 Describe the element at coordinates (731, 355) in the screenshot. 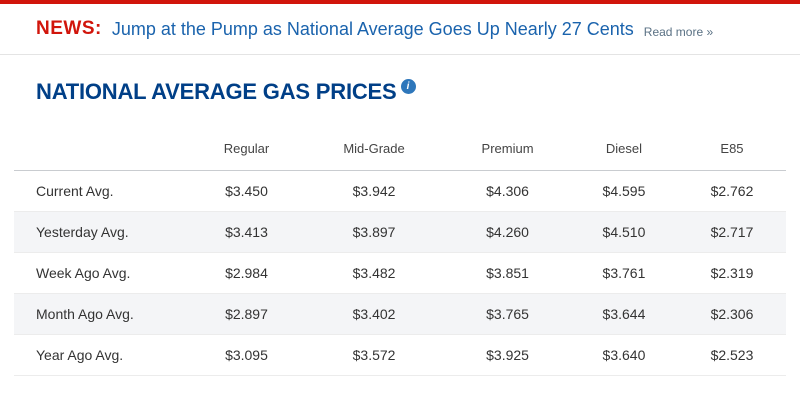

I see `price-cell: $2.523` at that location.